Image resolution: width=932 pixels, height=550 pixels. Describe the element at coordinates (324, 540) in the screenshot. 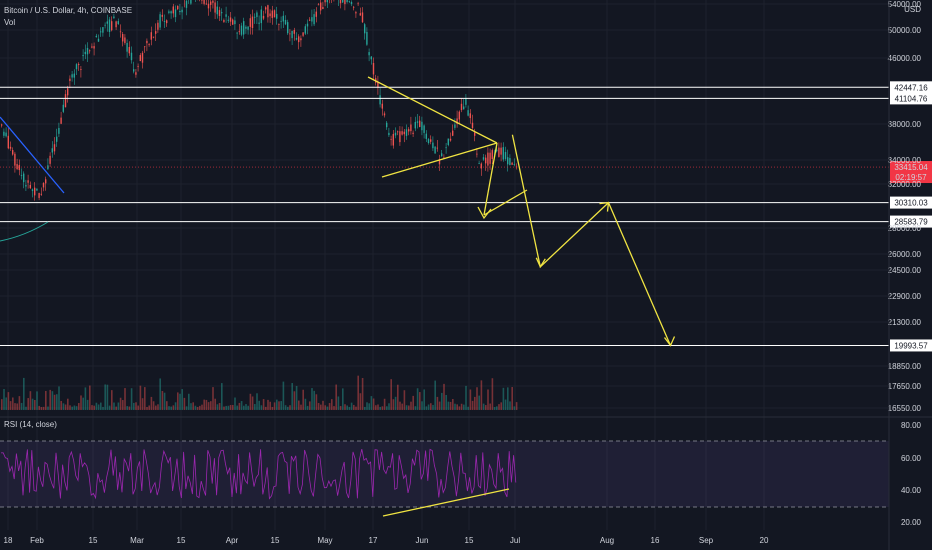

I see `time-tick-label: May` at that location.